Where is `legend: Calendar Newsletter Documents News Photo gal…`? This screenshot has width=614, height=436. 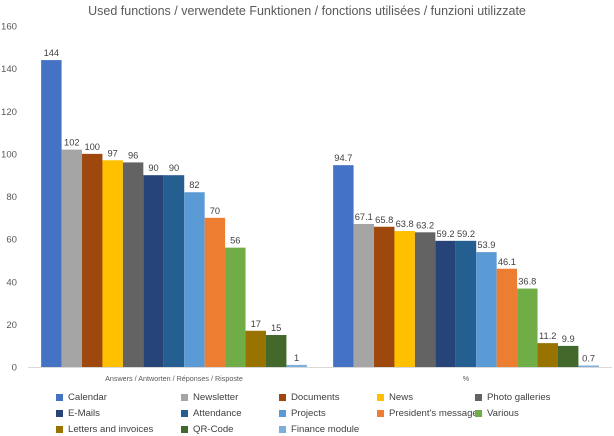
legend: Calendar Newsletter Documents News Photo gal… is located at coordinates (334, 413).